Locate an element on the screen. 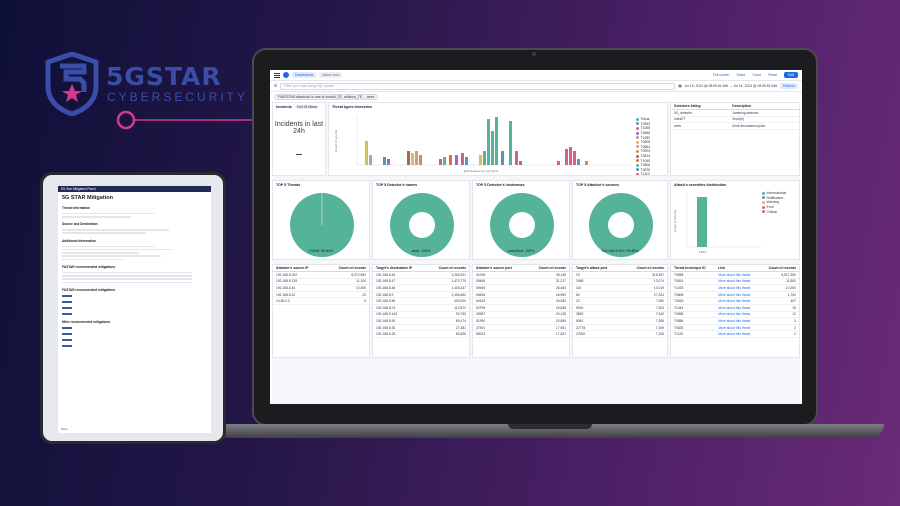 This screenshot has height=506, width=900. clone-button: Clone is located at coordinates (757, 75).